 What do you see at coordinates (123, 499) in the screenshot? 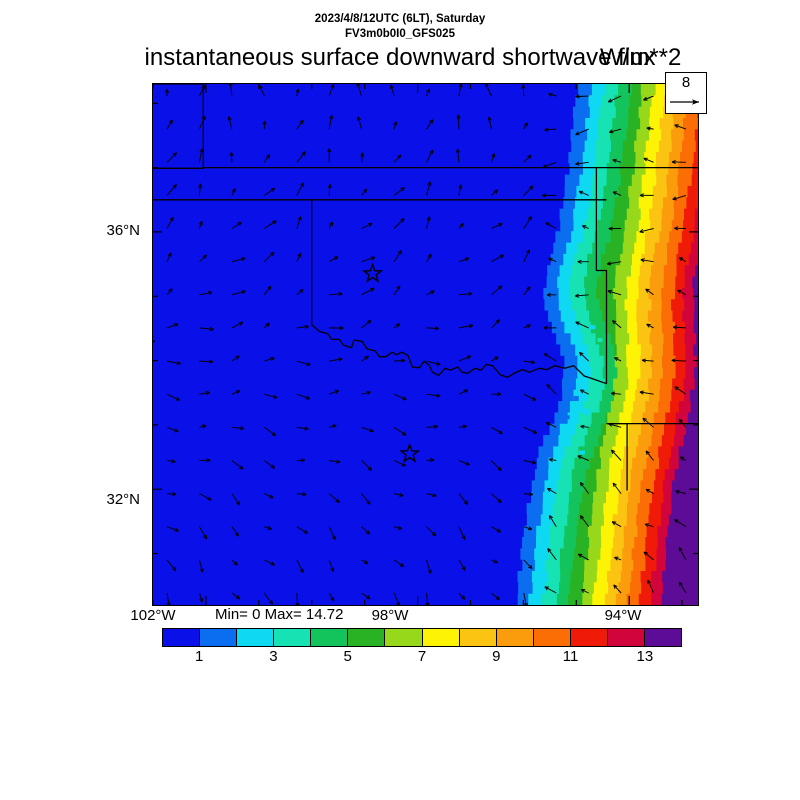
I see `y-axis-tick-32n: 32°N` at bounding box center [123, 499].